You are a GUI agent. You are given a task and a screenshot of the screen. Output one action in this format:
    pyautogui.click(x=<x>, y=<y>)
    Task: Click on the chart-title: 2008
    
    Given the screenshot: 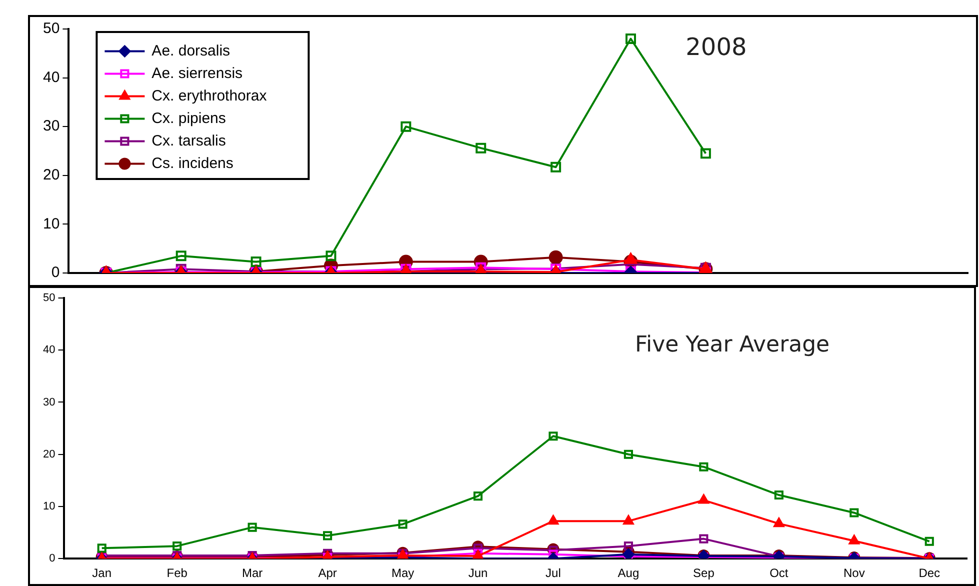 What is the action you would take?
    pyautogui.click(x=716, y=47)
    